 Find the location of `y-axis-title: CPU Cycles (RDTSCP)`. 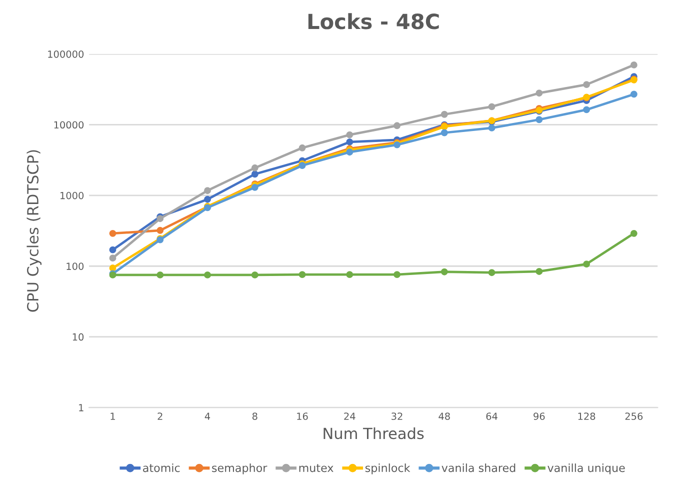

y-axis-title: CPU Cycles (RDTSCP) is located at coordinates (34, 231).